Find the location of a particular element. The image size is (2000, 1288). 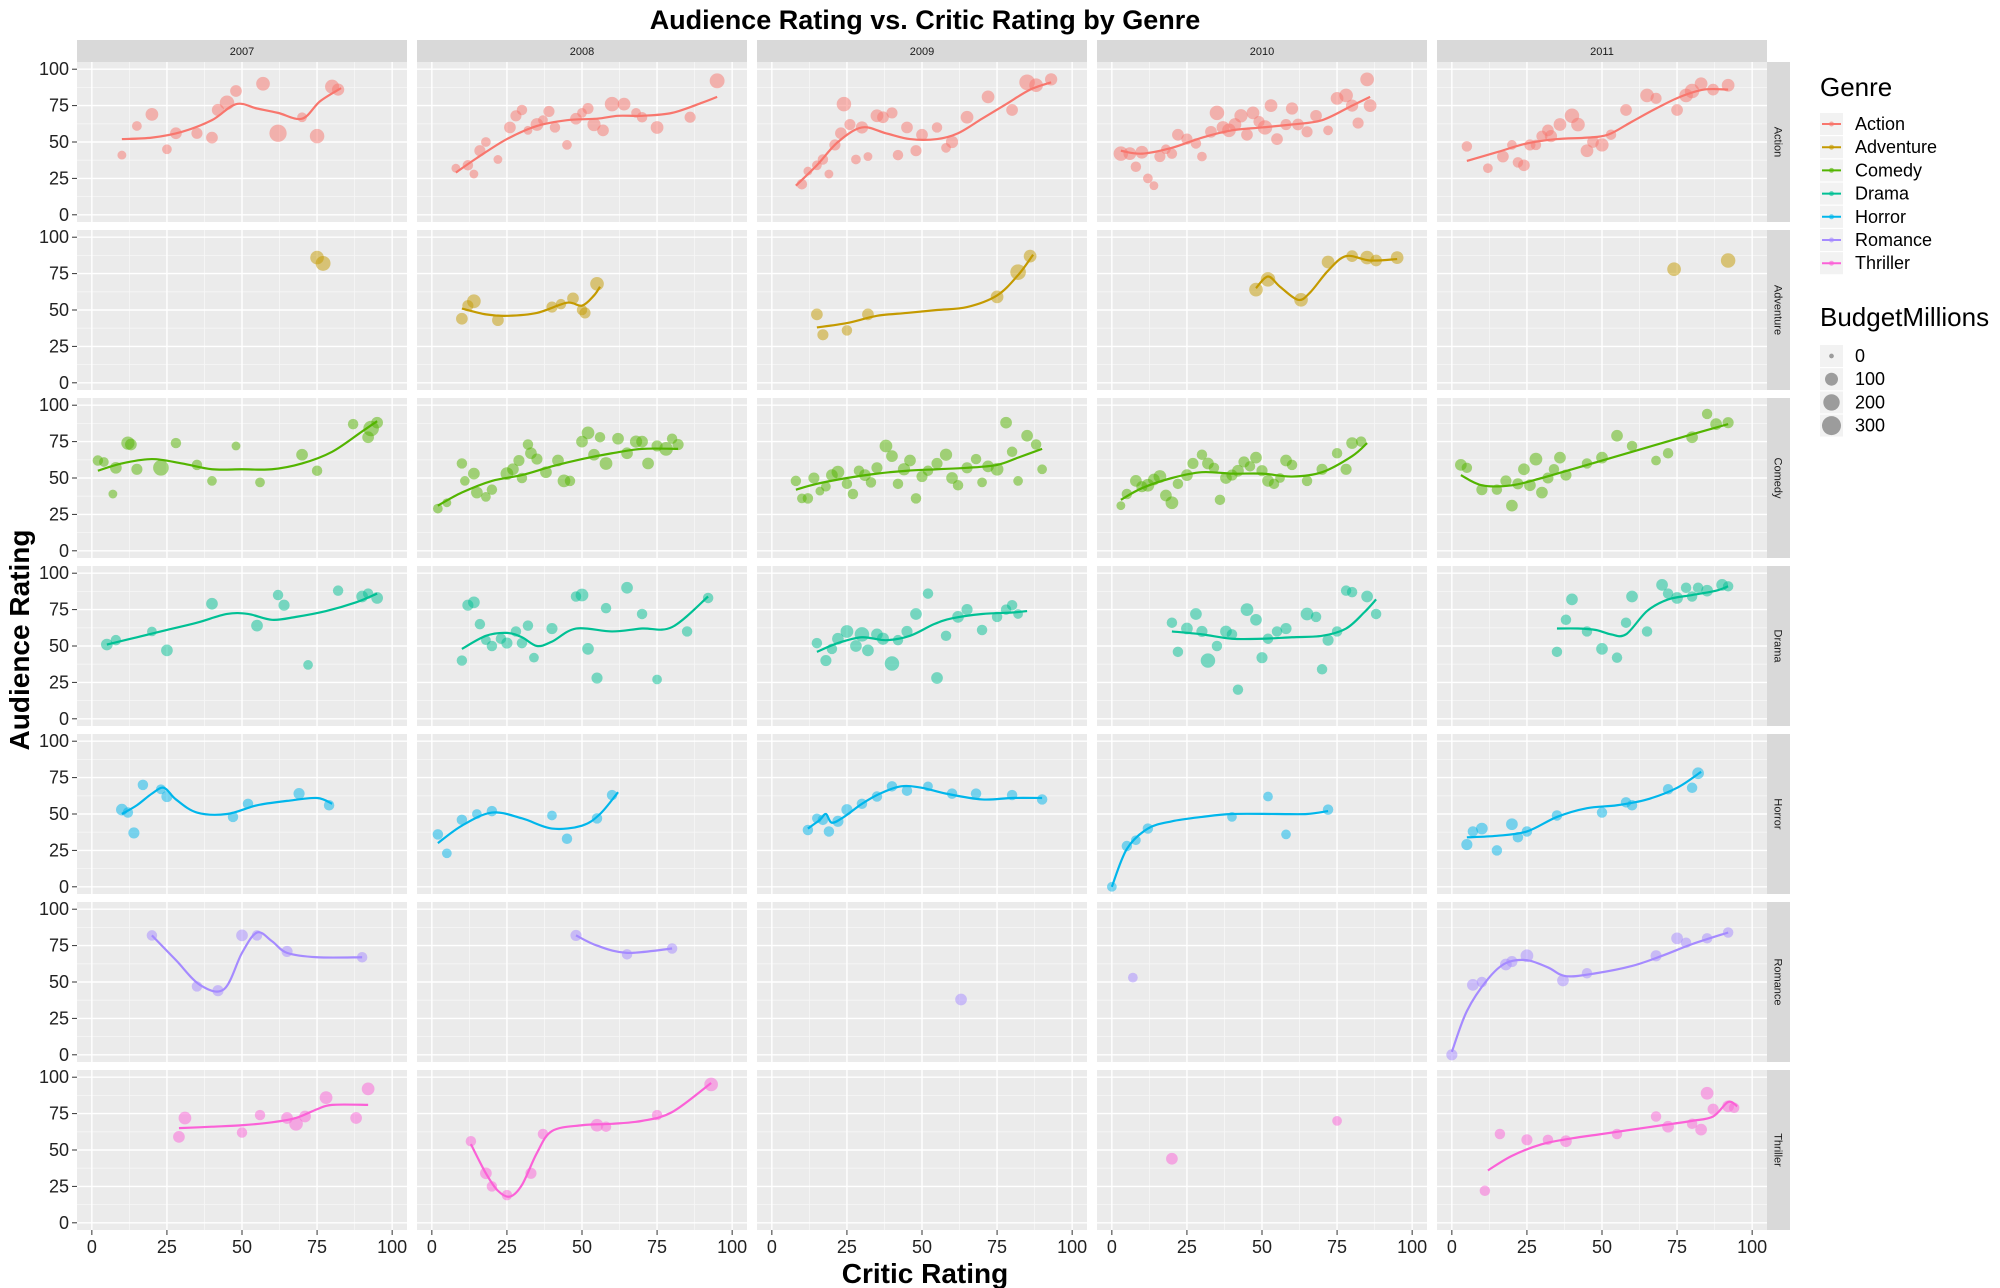

genre-legend-title: Genre is located at coordinates (1856, 87).